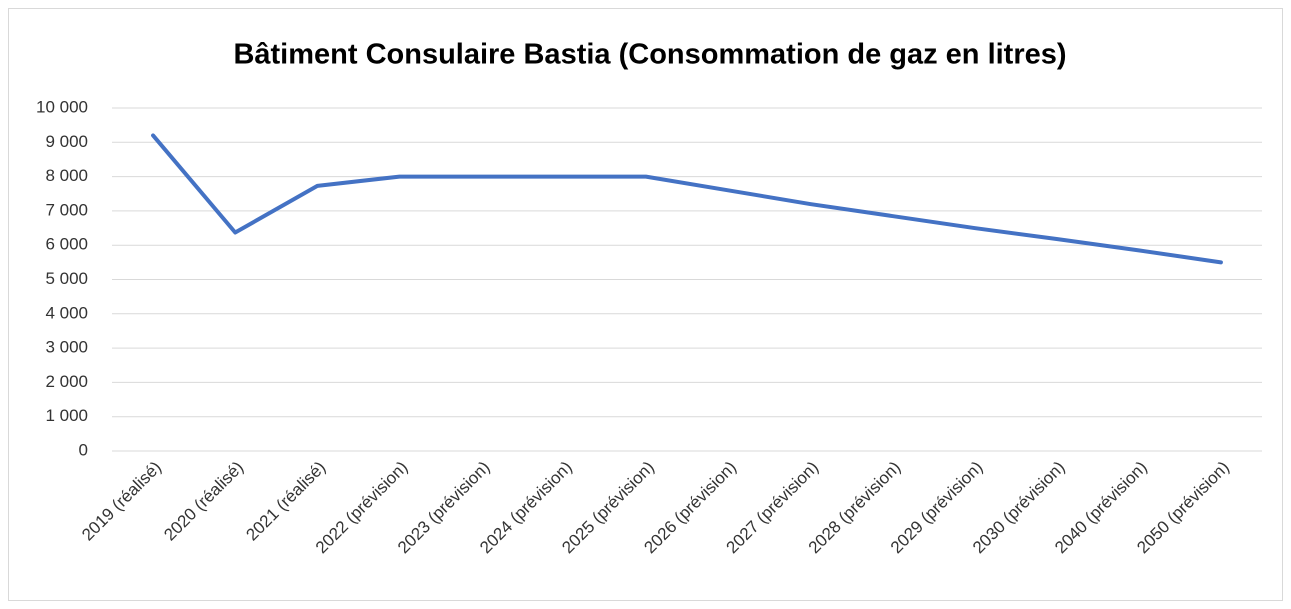 The image size is (1291, 609). What do you see at coordinates (83, 449) in the screenshot?
I see `y-tick-label: 0` at bounding box center [83, 449].